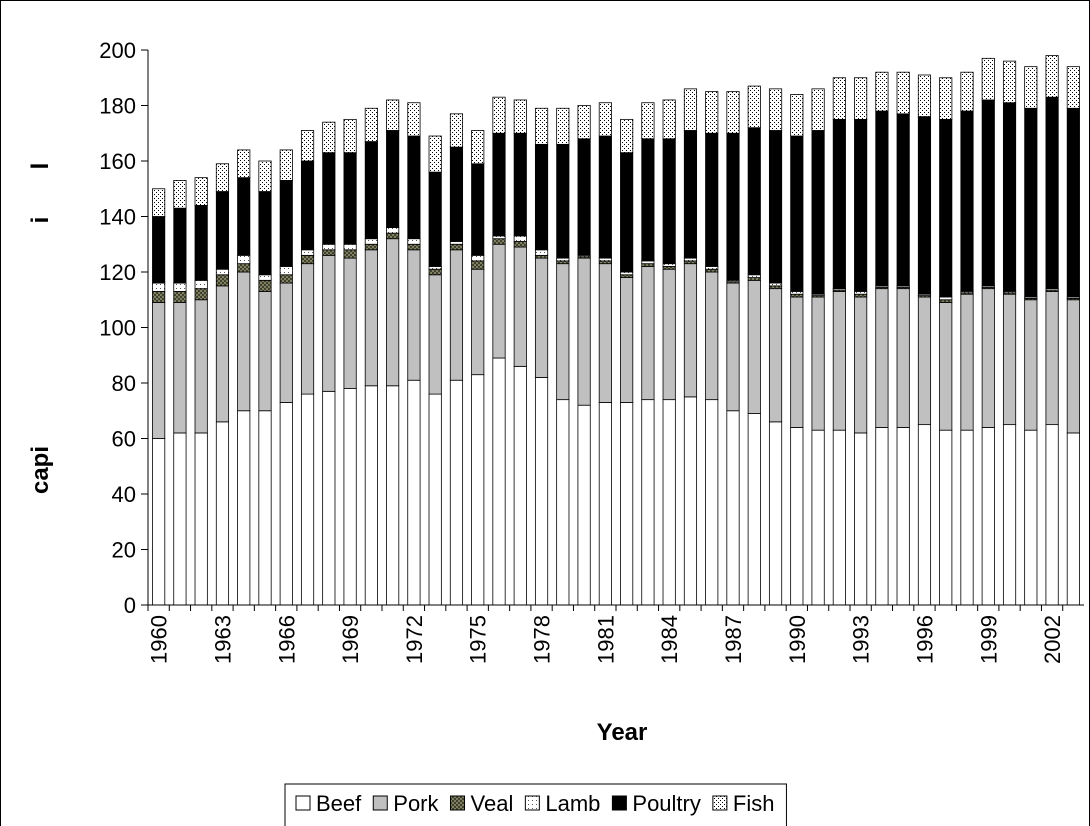 The image size is (1090, 826). Describe the element at coordinates (117, 272) in the screenshot. I see `y-tick-label: 120` at that location.